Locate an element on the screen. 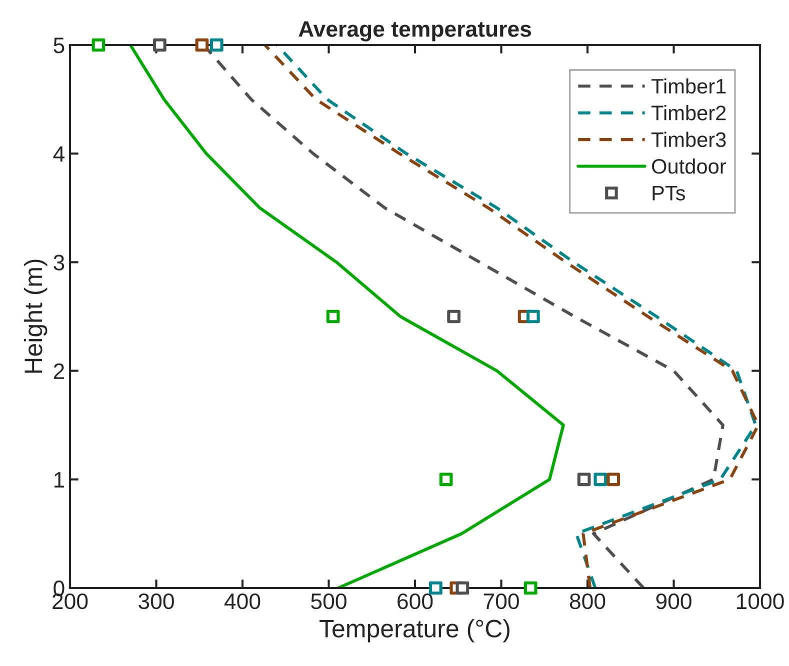 This screenshot has width=789, height=666. legend-label: Timber2 is located at coordinates (689, 112).